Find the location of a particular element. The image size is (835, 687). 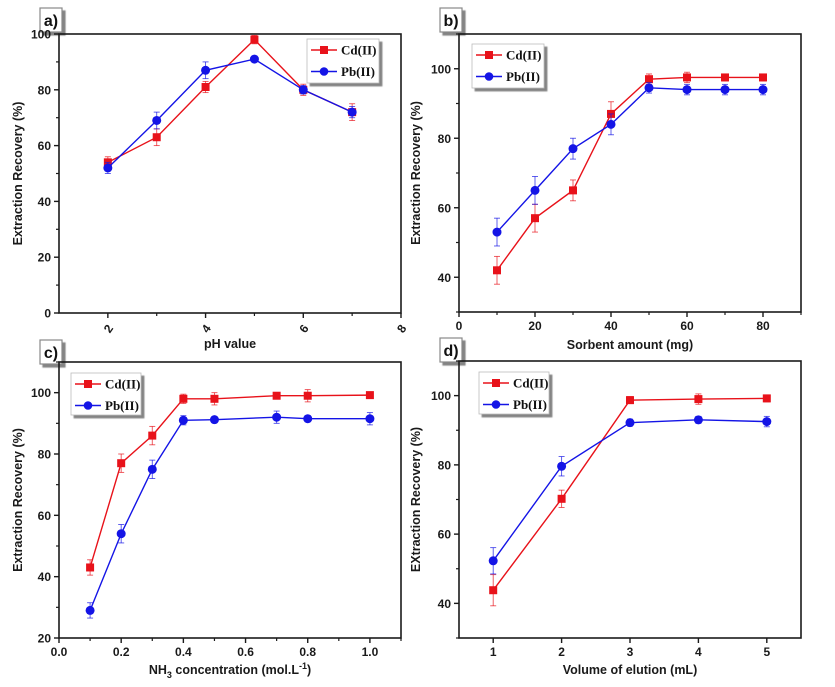

x-tick-label: 0.0 is located at coordinates (59, 652).